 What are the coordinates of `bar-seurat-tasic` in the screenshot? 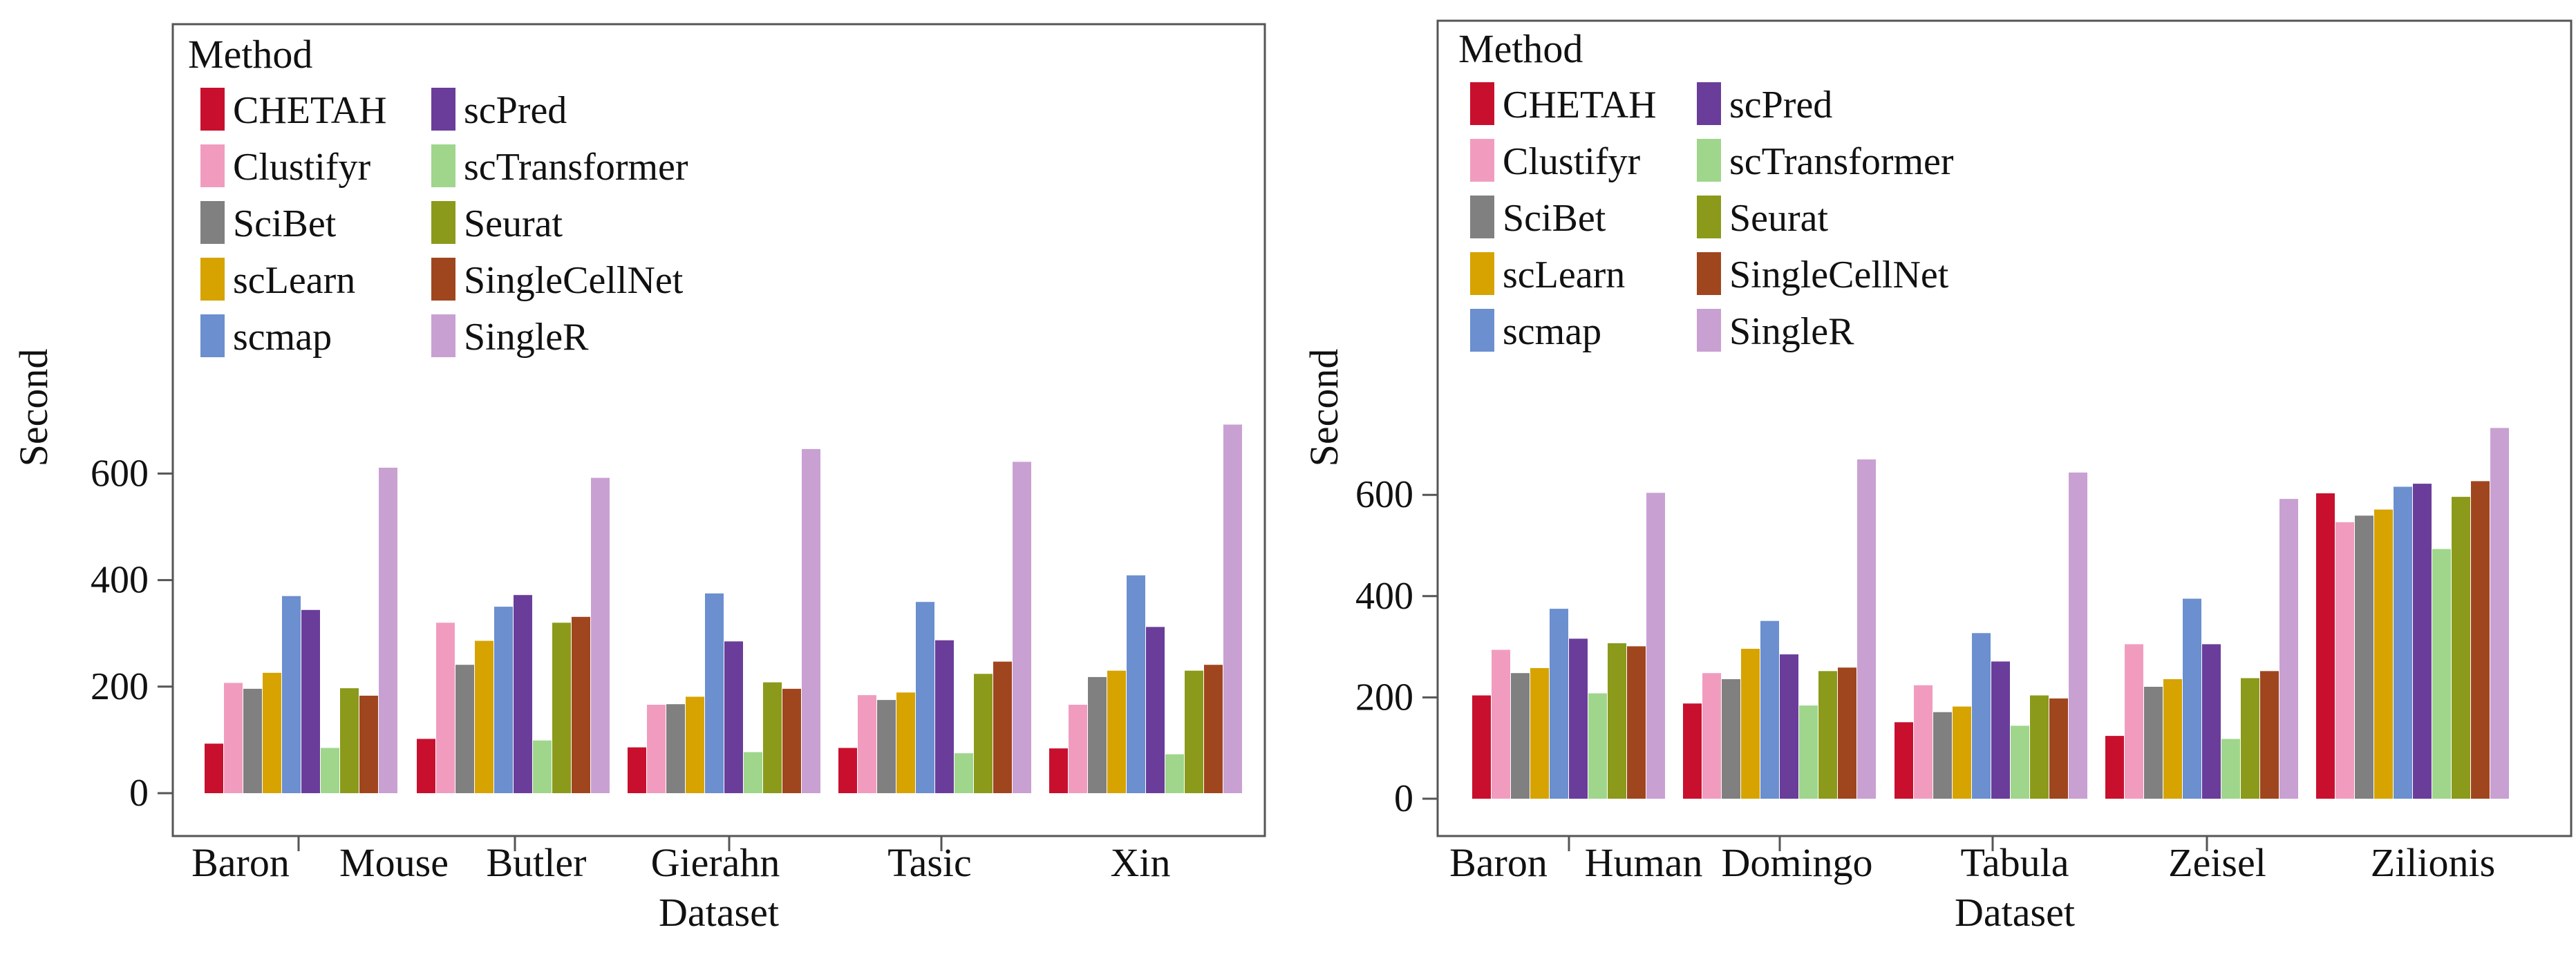 It's located at (983, 733).